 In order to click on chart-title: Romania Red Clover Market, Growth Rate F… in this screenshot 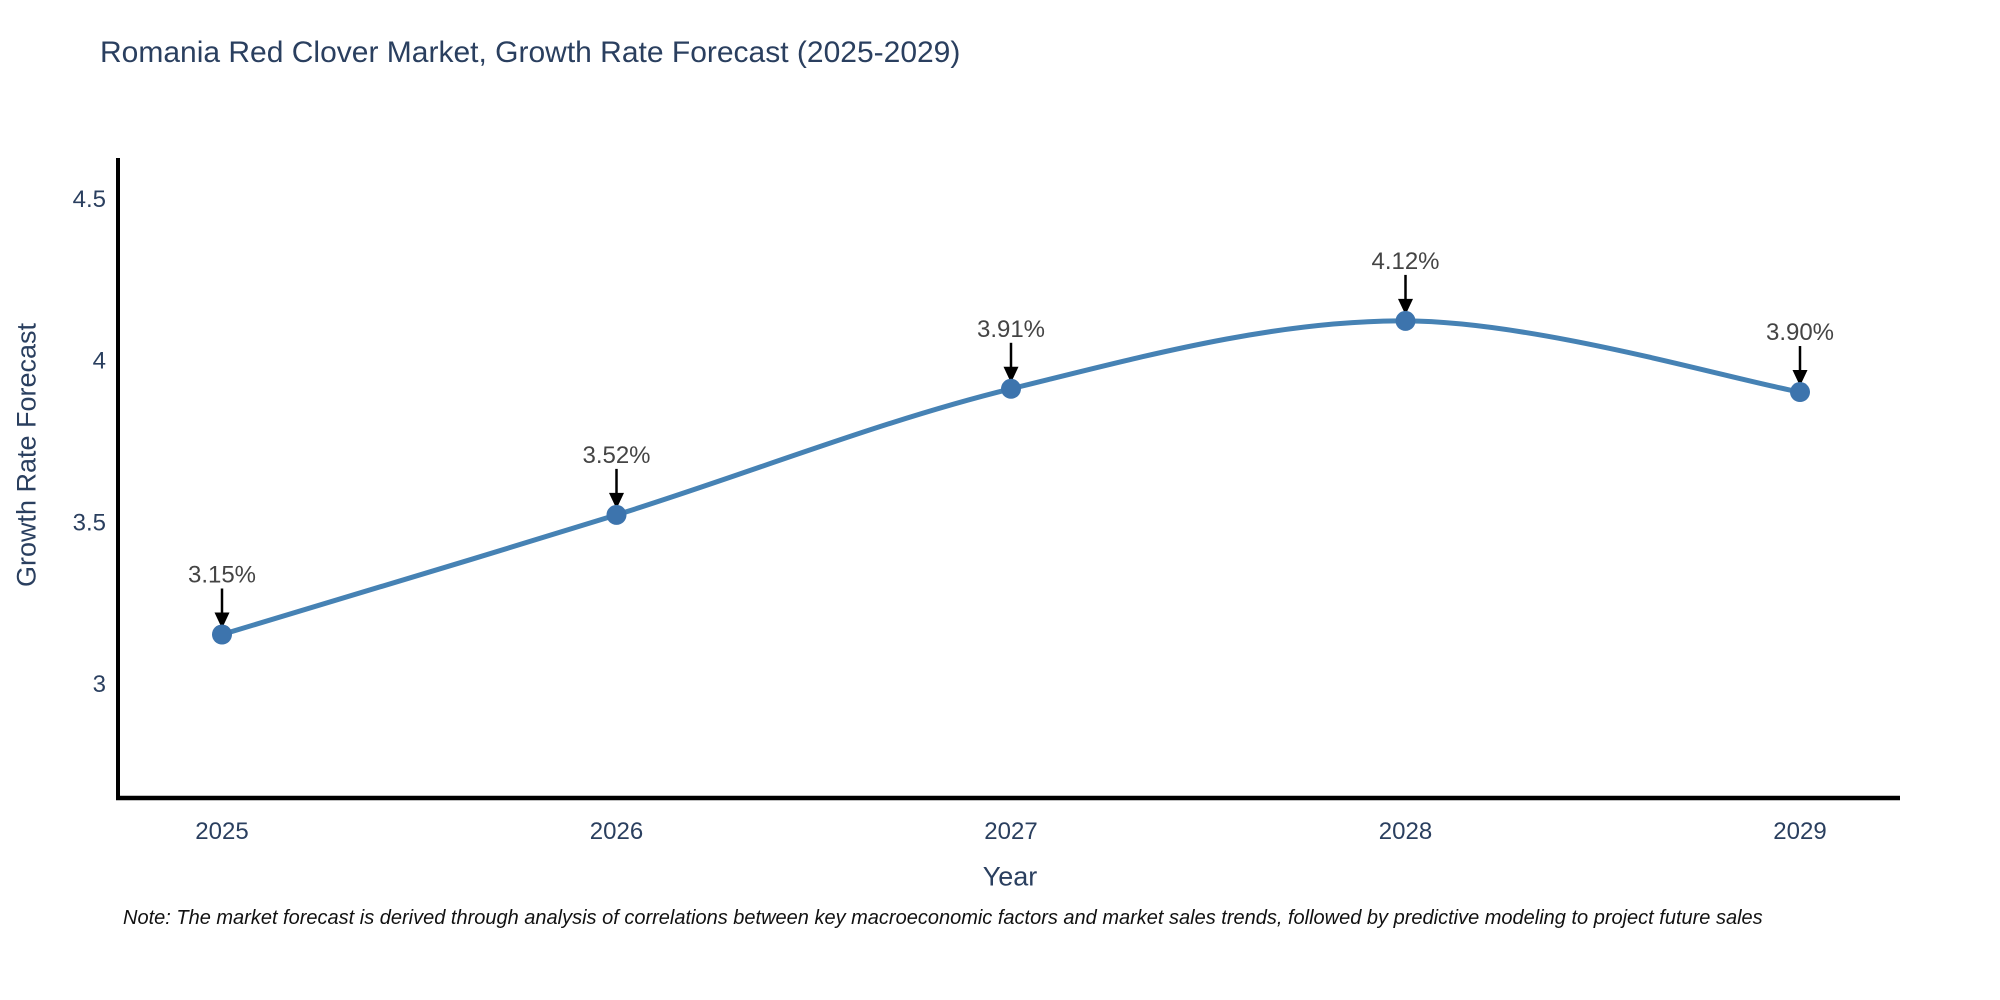, I will do `click(530, 52)`.